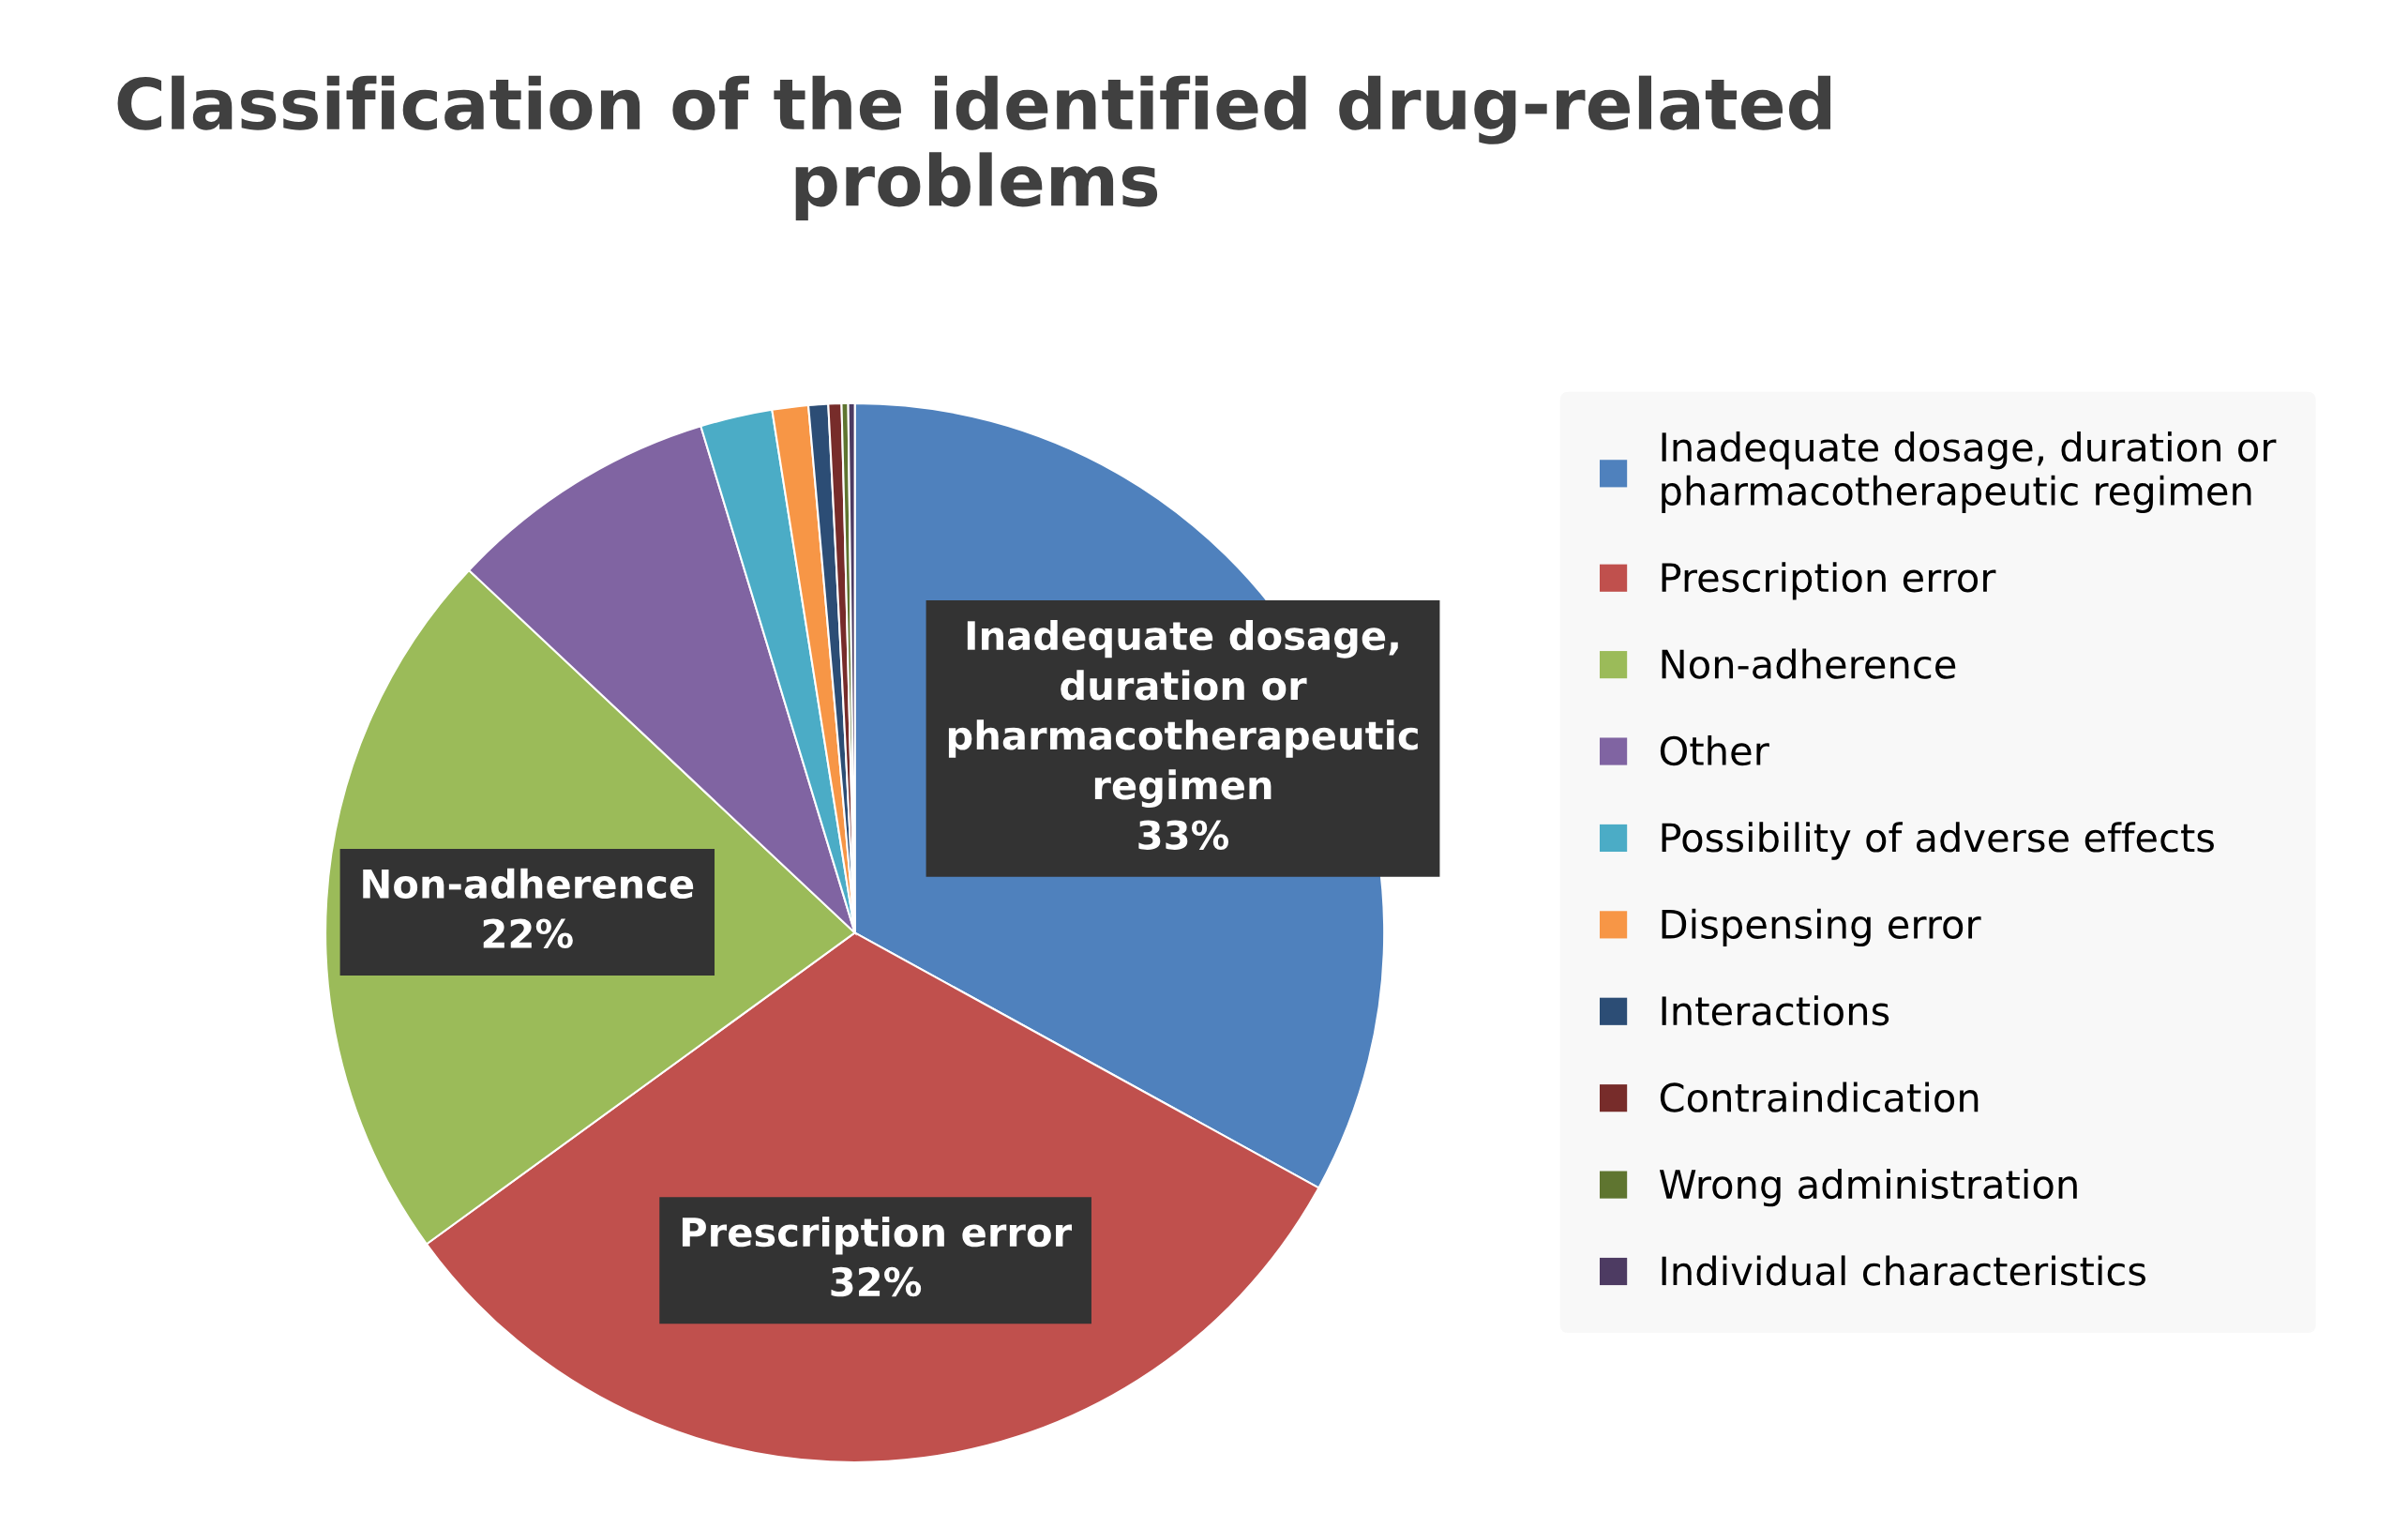  I want to click on legend-label: Interactions, so click(1775, 1010).